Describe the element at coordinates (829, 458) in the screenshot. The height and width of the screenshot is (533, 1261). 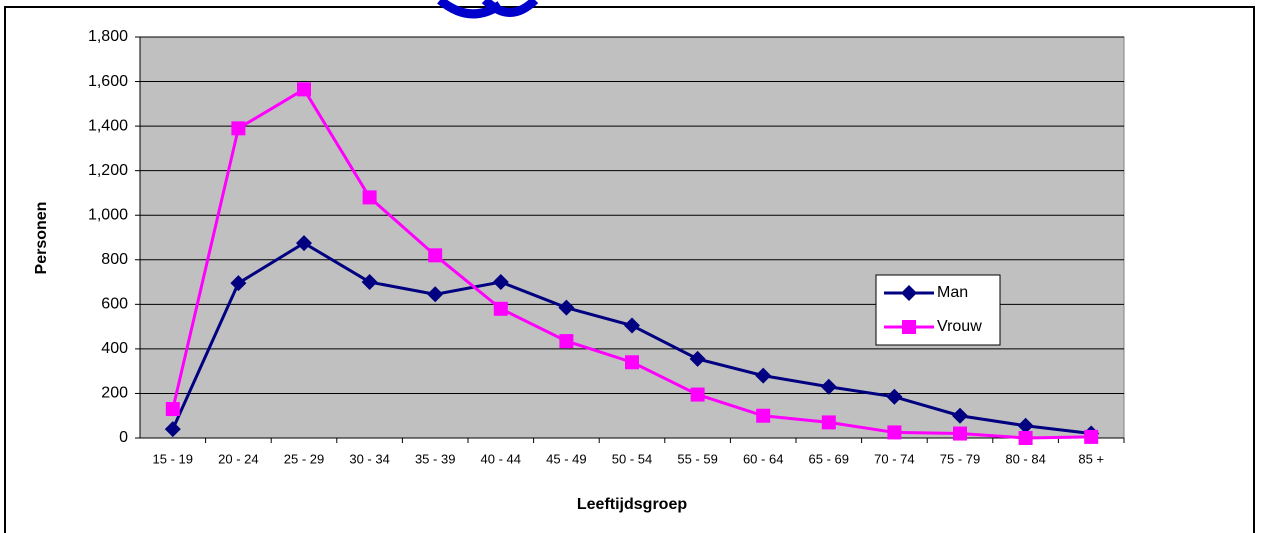
I see `x-tick-label: 65 - 69` at that location.